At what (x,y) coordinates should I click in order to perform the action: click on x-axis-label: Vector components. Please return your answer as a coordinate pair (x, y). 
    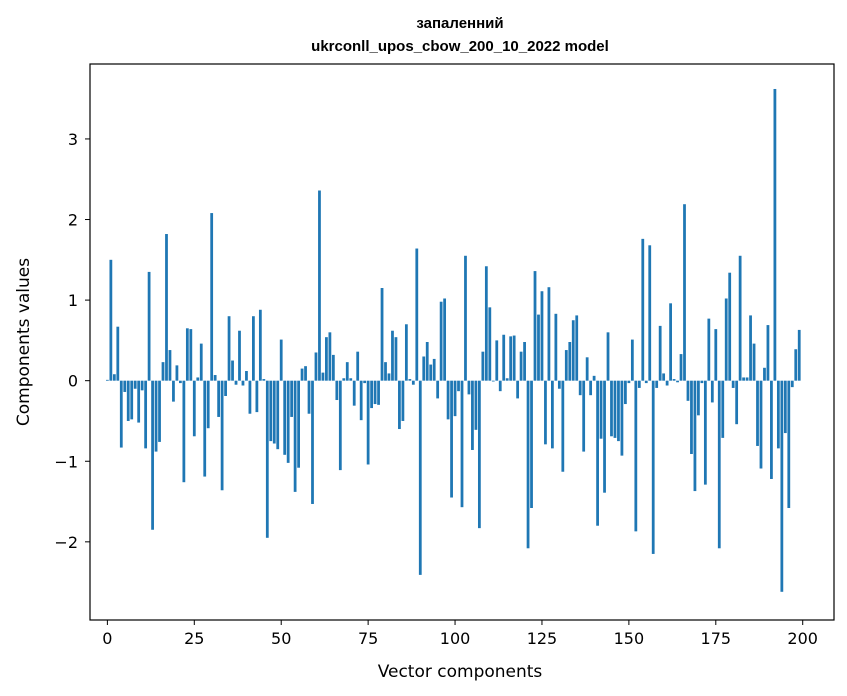
    Looking at the image, I should click on (460, 672).